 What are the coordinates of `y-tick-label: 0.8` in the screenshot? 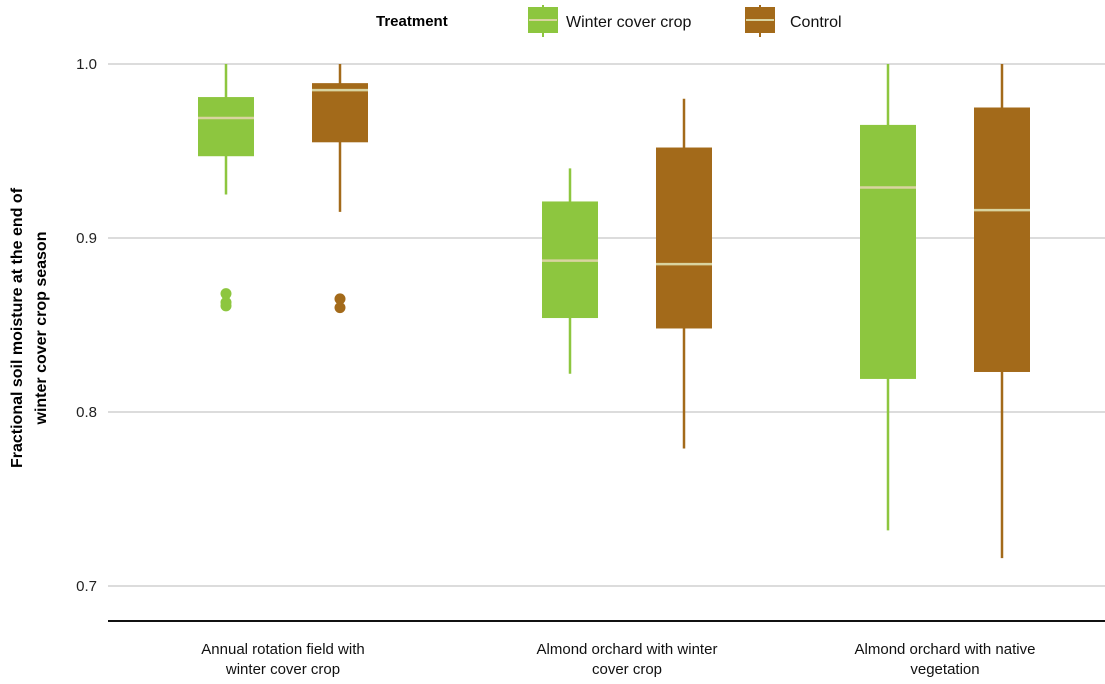 It's located at (86, 412).